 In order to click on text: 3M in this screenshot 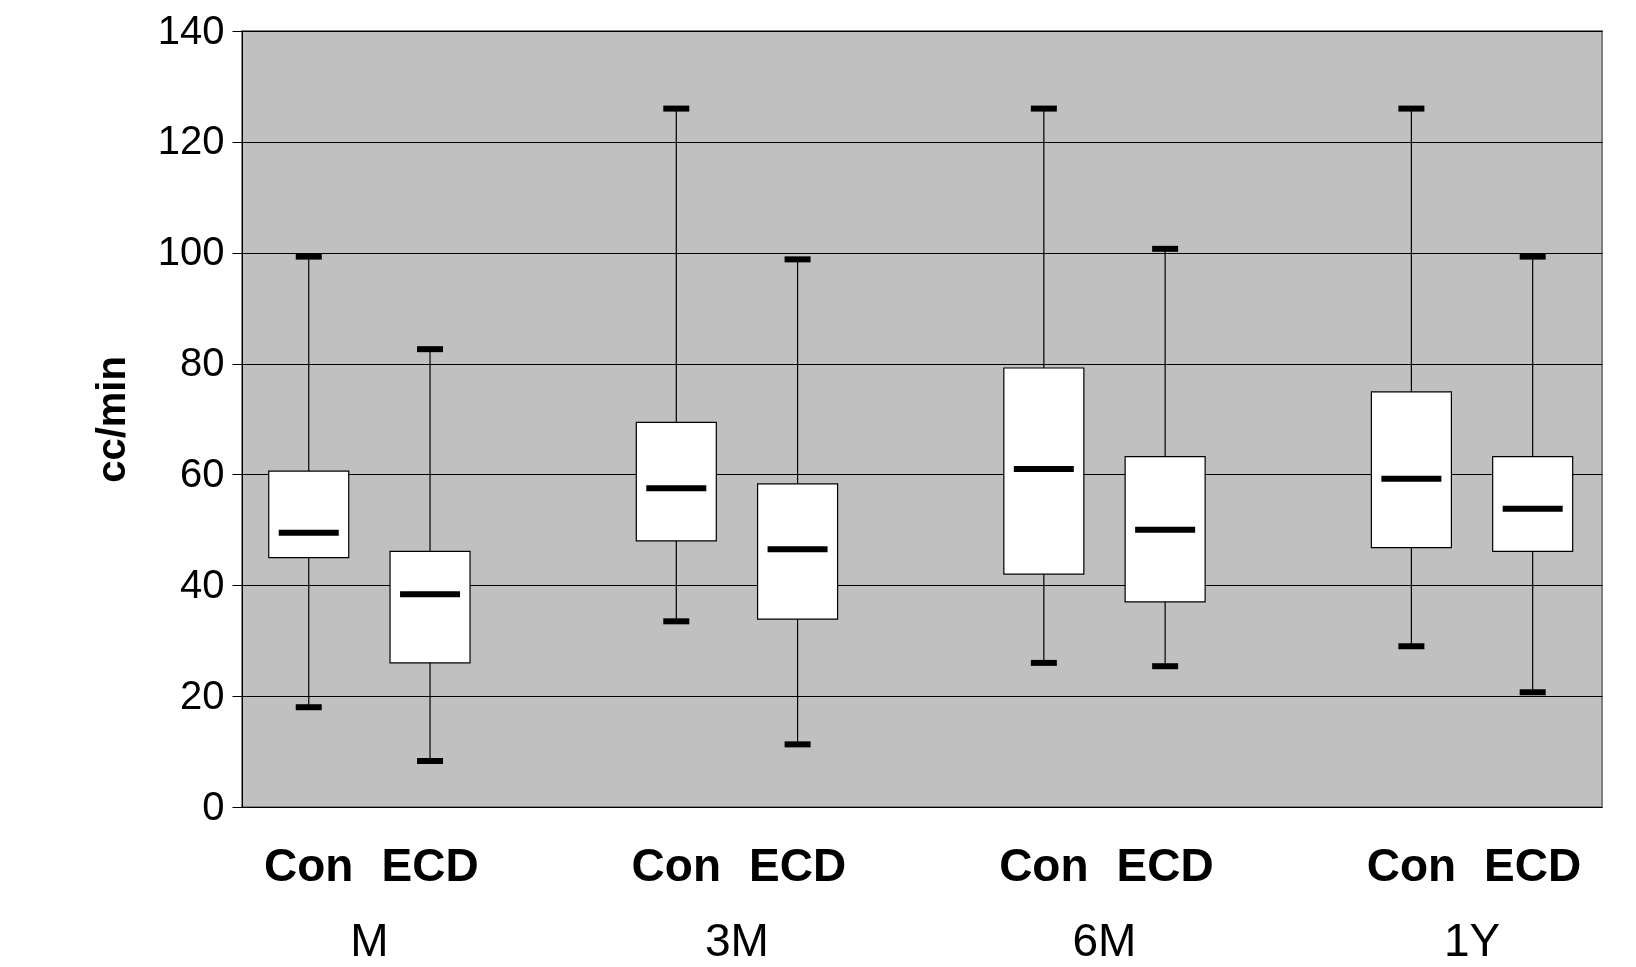, I will do `click(736, 940)`.